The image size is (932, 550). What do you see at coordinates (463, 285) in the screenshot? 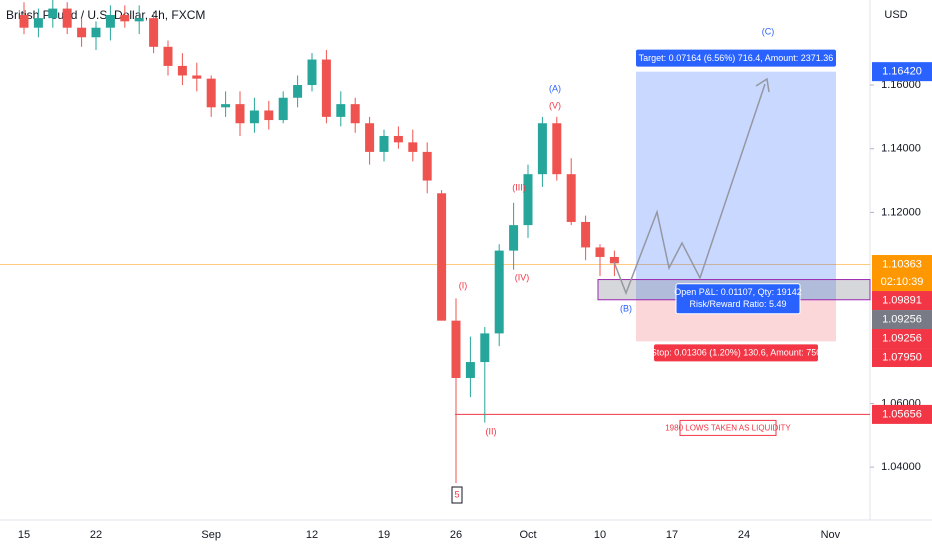
I see `wave-label: (I)` at bounding box center [463, 285].